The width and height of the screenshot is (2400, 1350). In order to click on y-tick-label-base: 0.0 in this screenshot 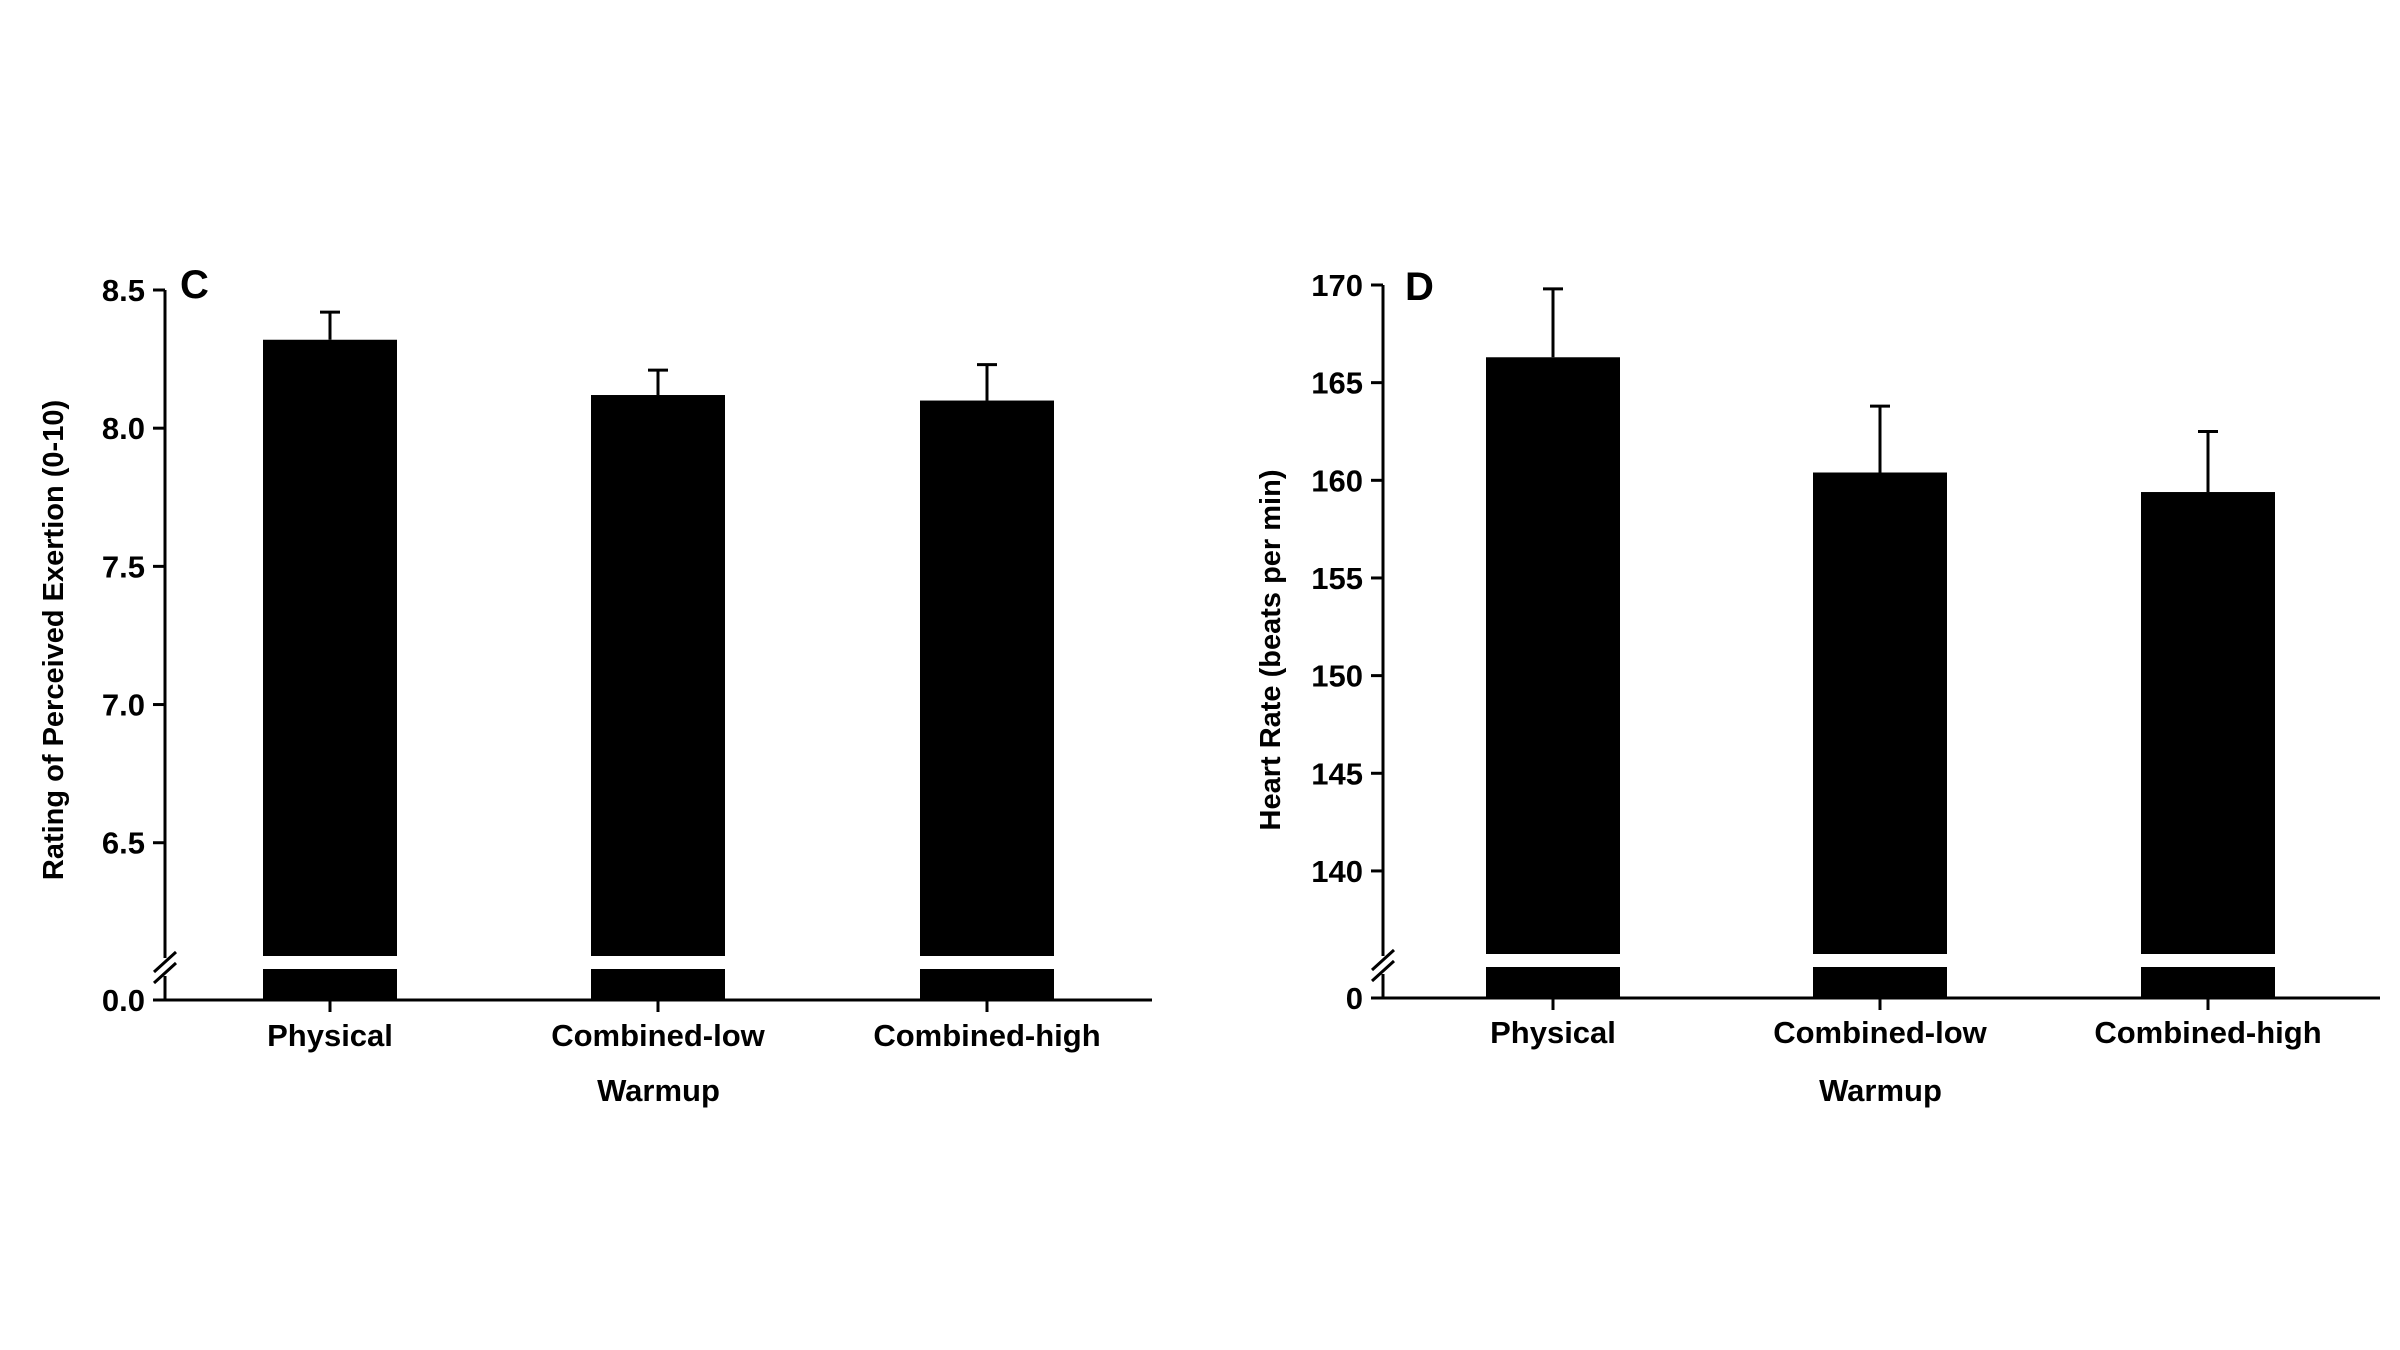, I will do `click(123, 1000)`.